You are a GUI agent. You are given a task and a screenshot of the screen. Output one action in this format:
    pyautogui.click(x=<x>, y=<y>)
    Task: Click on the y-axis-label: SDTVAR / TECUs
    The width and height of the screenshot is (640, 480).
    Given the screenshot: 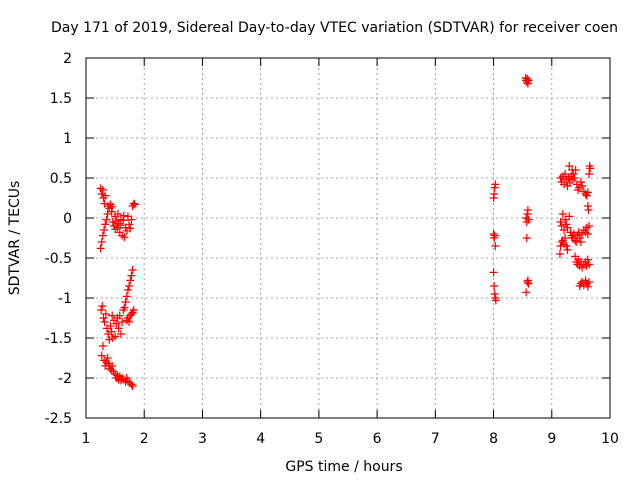 What is the action you would take?
    pyautogui.click(x=15, y=238)
    